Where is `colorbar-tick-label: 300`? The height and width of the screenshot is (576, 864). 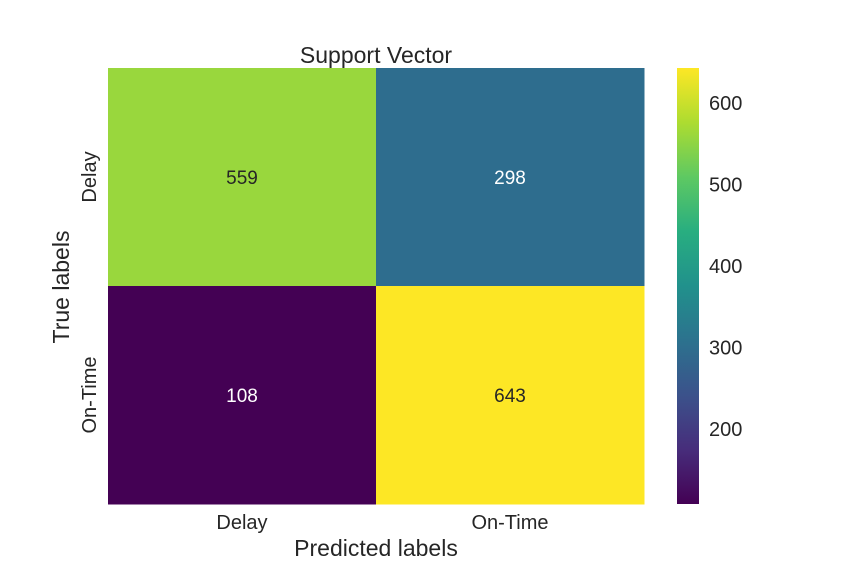
colorbar-tick-label: 300 is located at coordinates (725, 349).